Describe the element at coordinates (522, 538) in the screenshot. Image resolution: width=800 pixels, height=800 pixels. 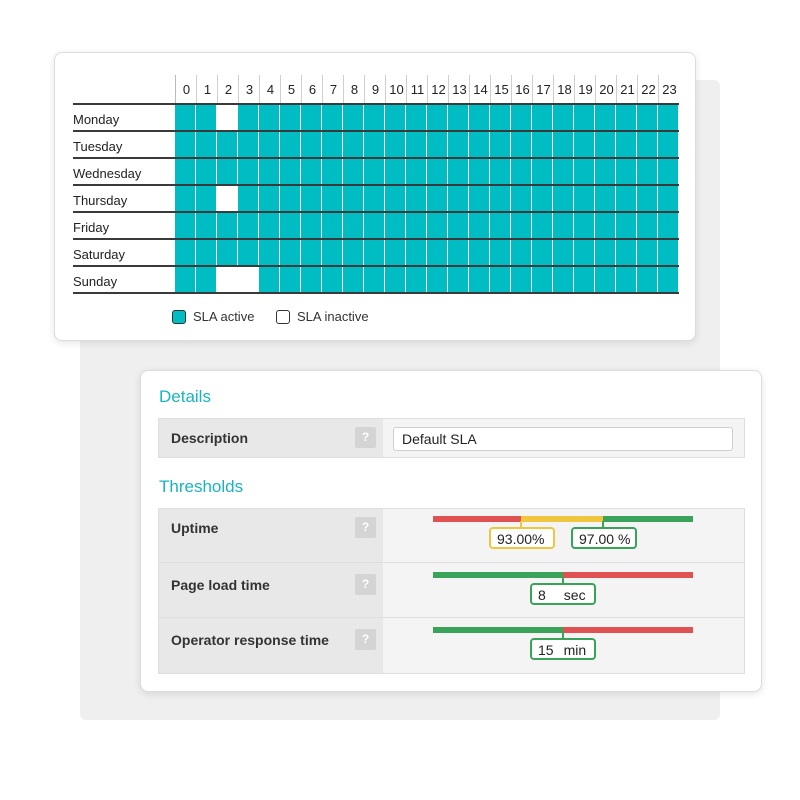
I see `uptime-low-threshold-input: 93.00%` at that location.